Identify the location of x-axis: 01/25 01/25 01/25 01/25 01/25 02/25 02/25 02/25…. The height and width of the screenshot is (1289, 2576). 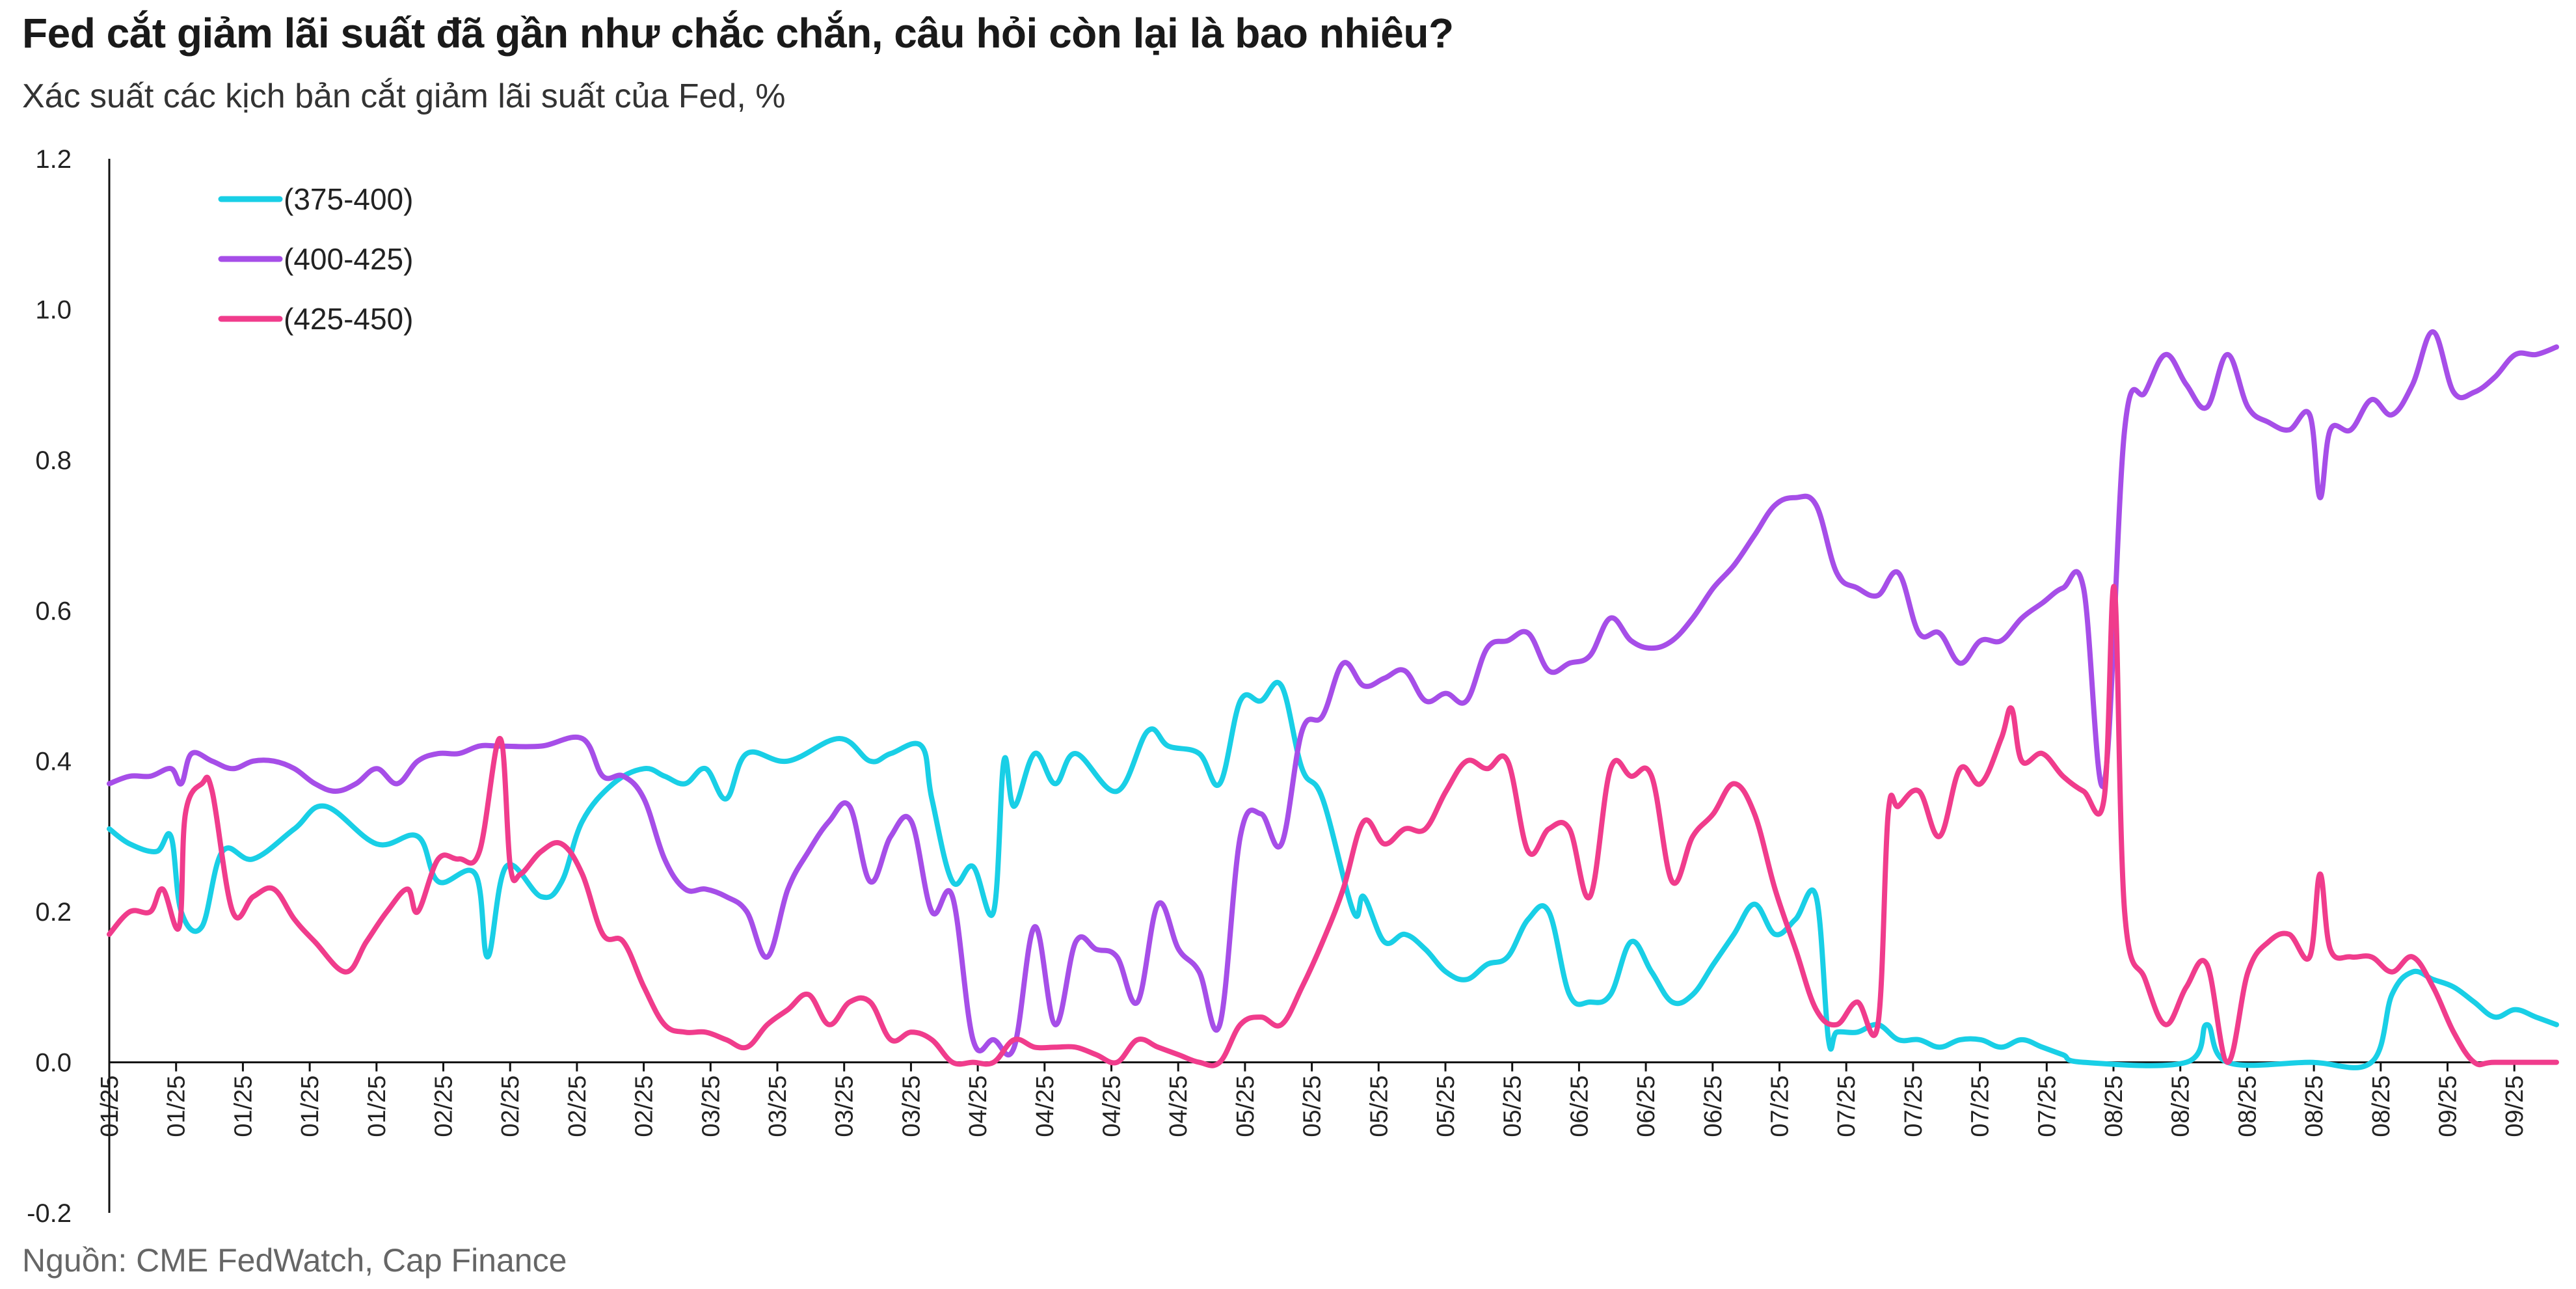
(1326, 1099).